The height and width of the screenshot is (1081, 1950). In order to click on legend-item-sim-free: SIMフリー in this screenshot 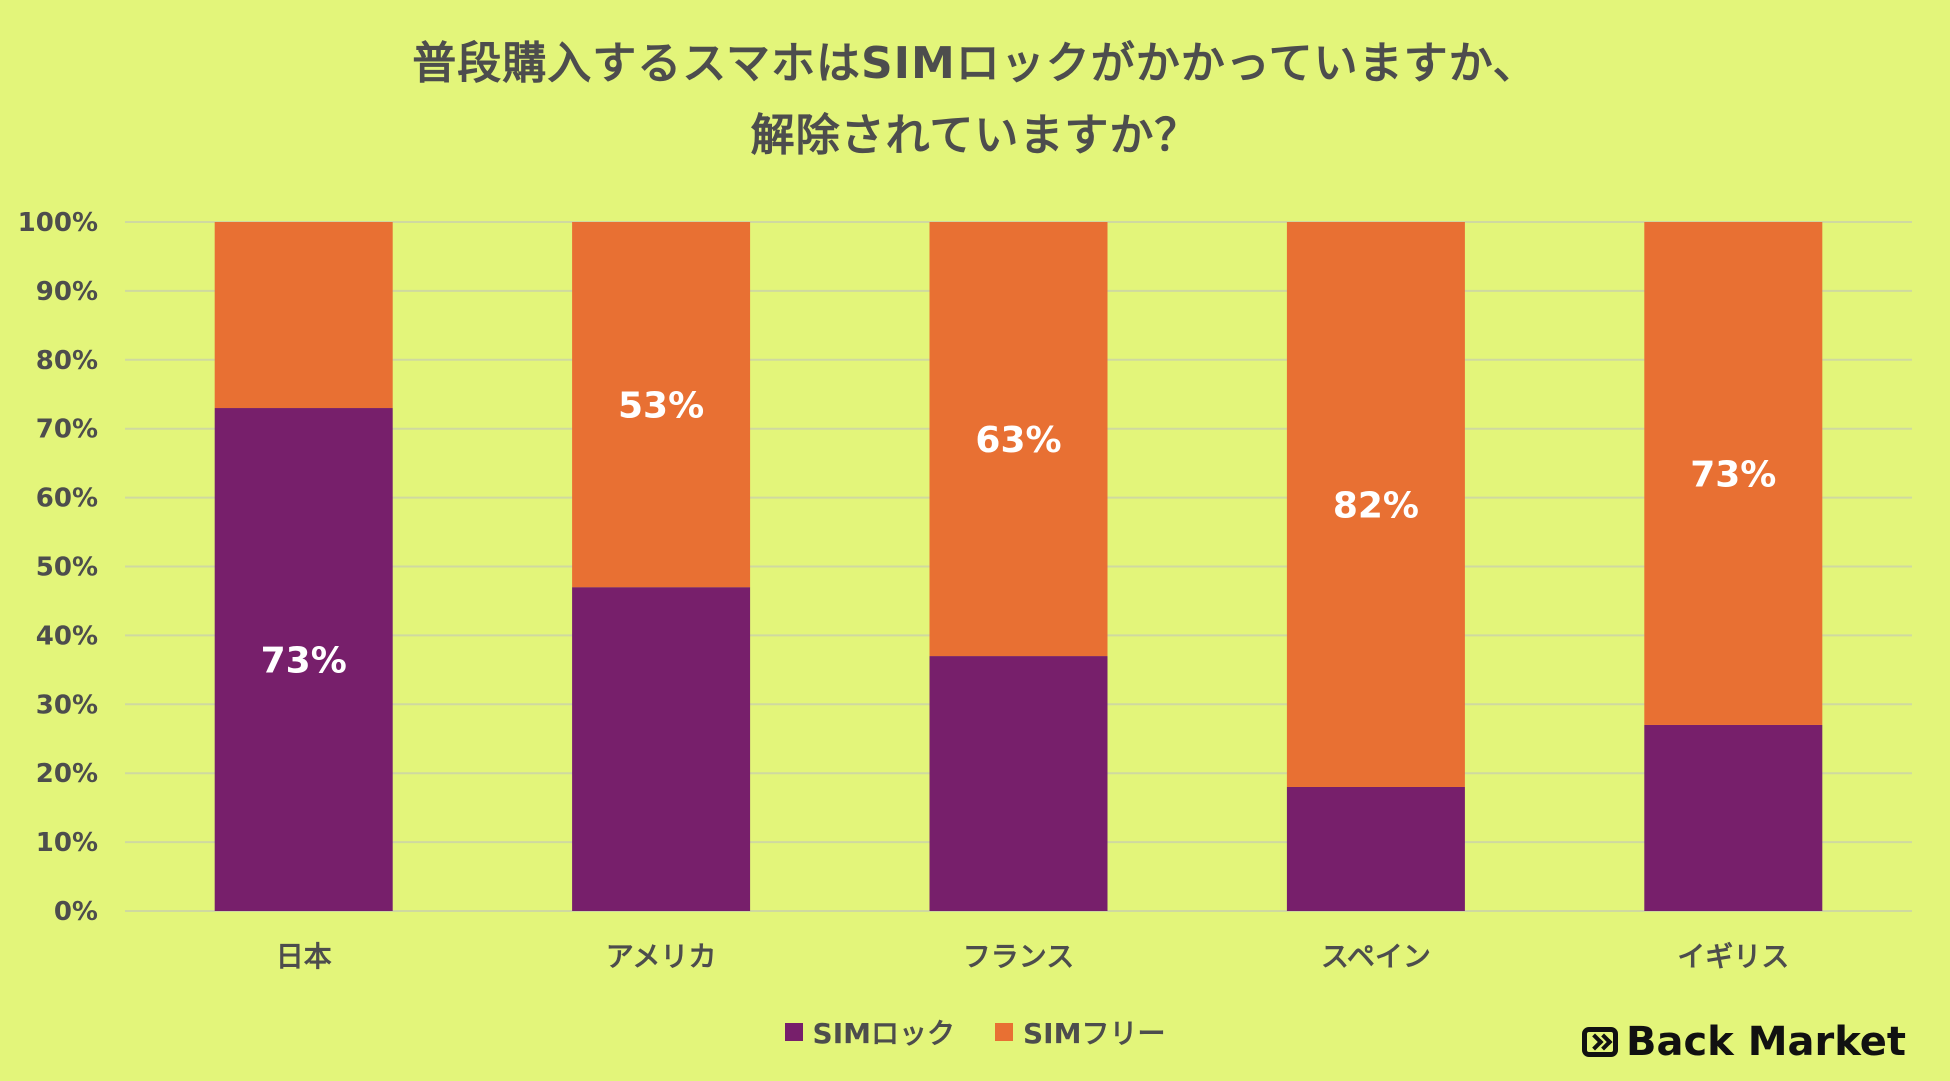, I will do `click(1080, 1032)`.